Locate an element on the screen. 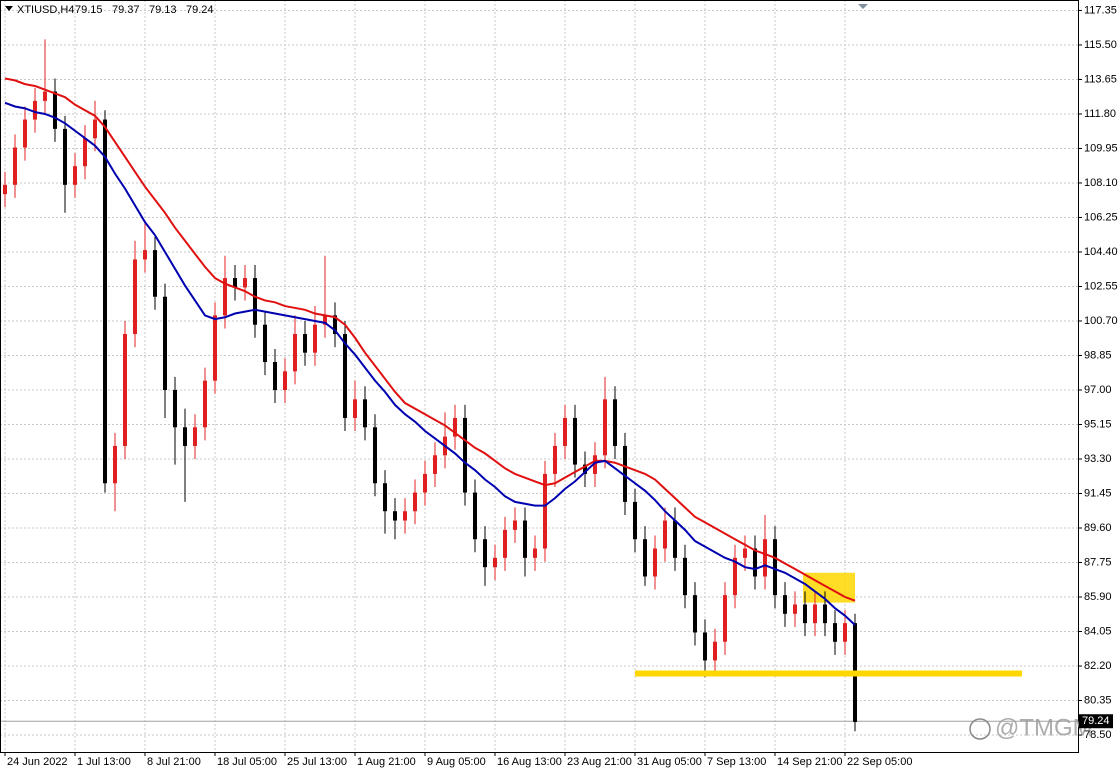 This screenshot has width=1119, height=772. ohlc-header: 79.15 79.37 79.13 79.24 is located at coordinates (144, 10).